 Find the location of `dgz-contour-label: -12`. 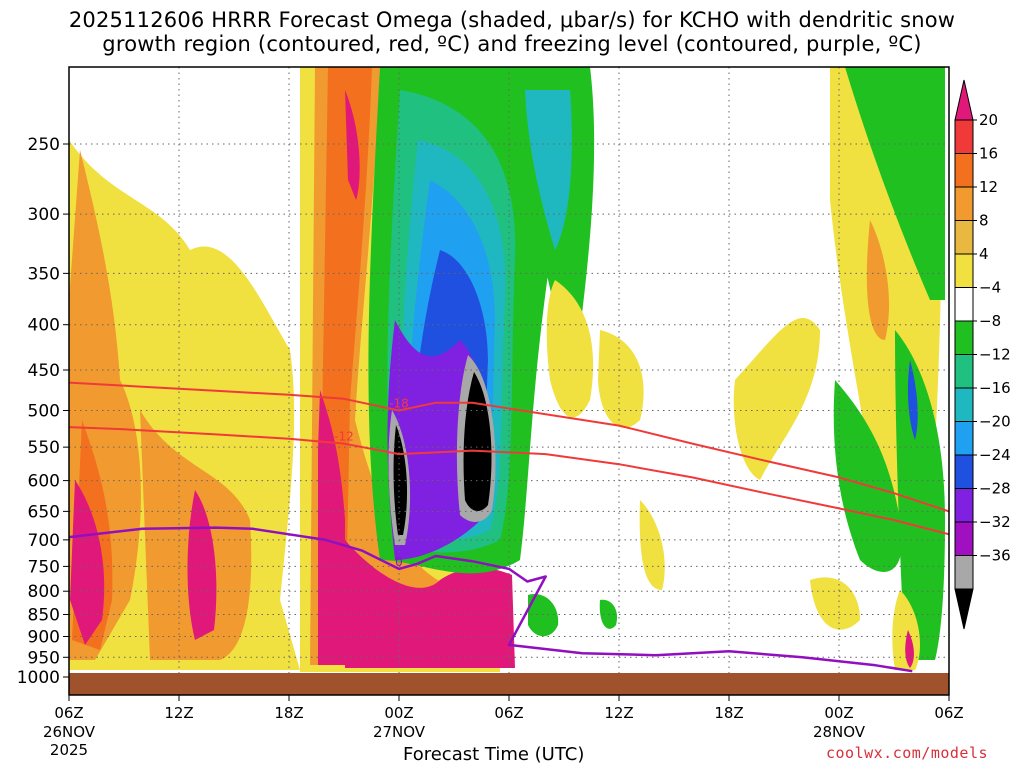

dgz-contour-label: -12 is located at coordinates (344, 437).